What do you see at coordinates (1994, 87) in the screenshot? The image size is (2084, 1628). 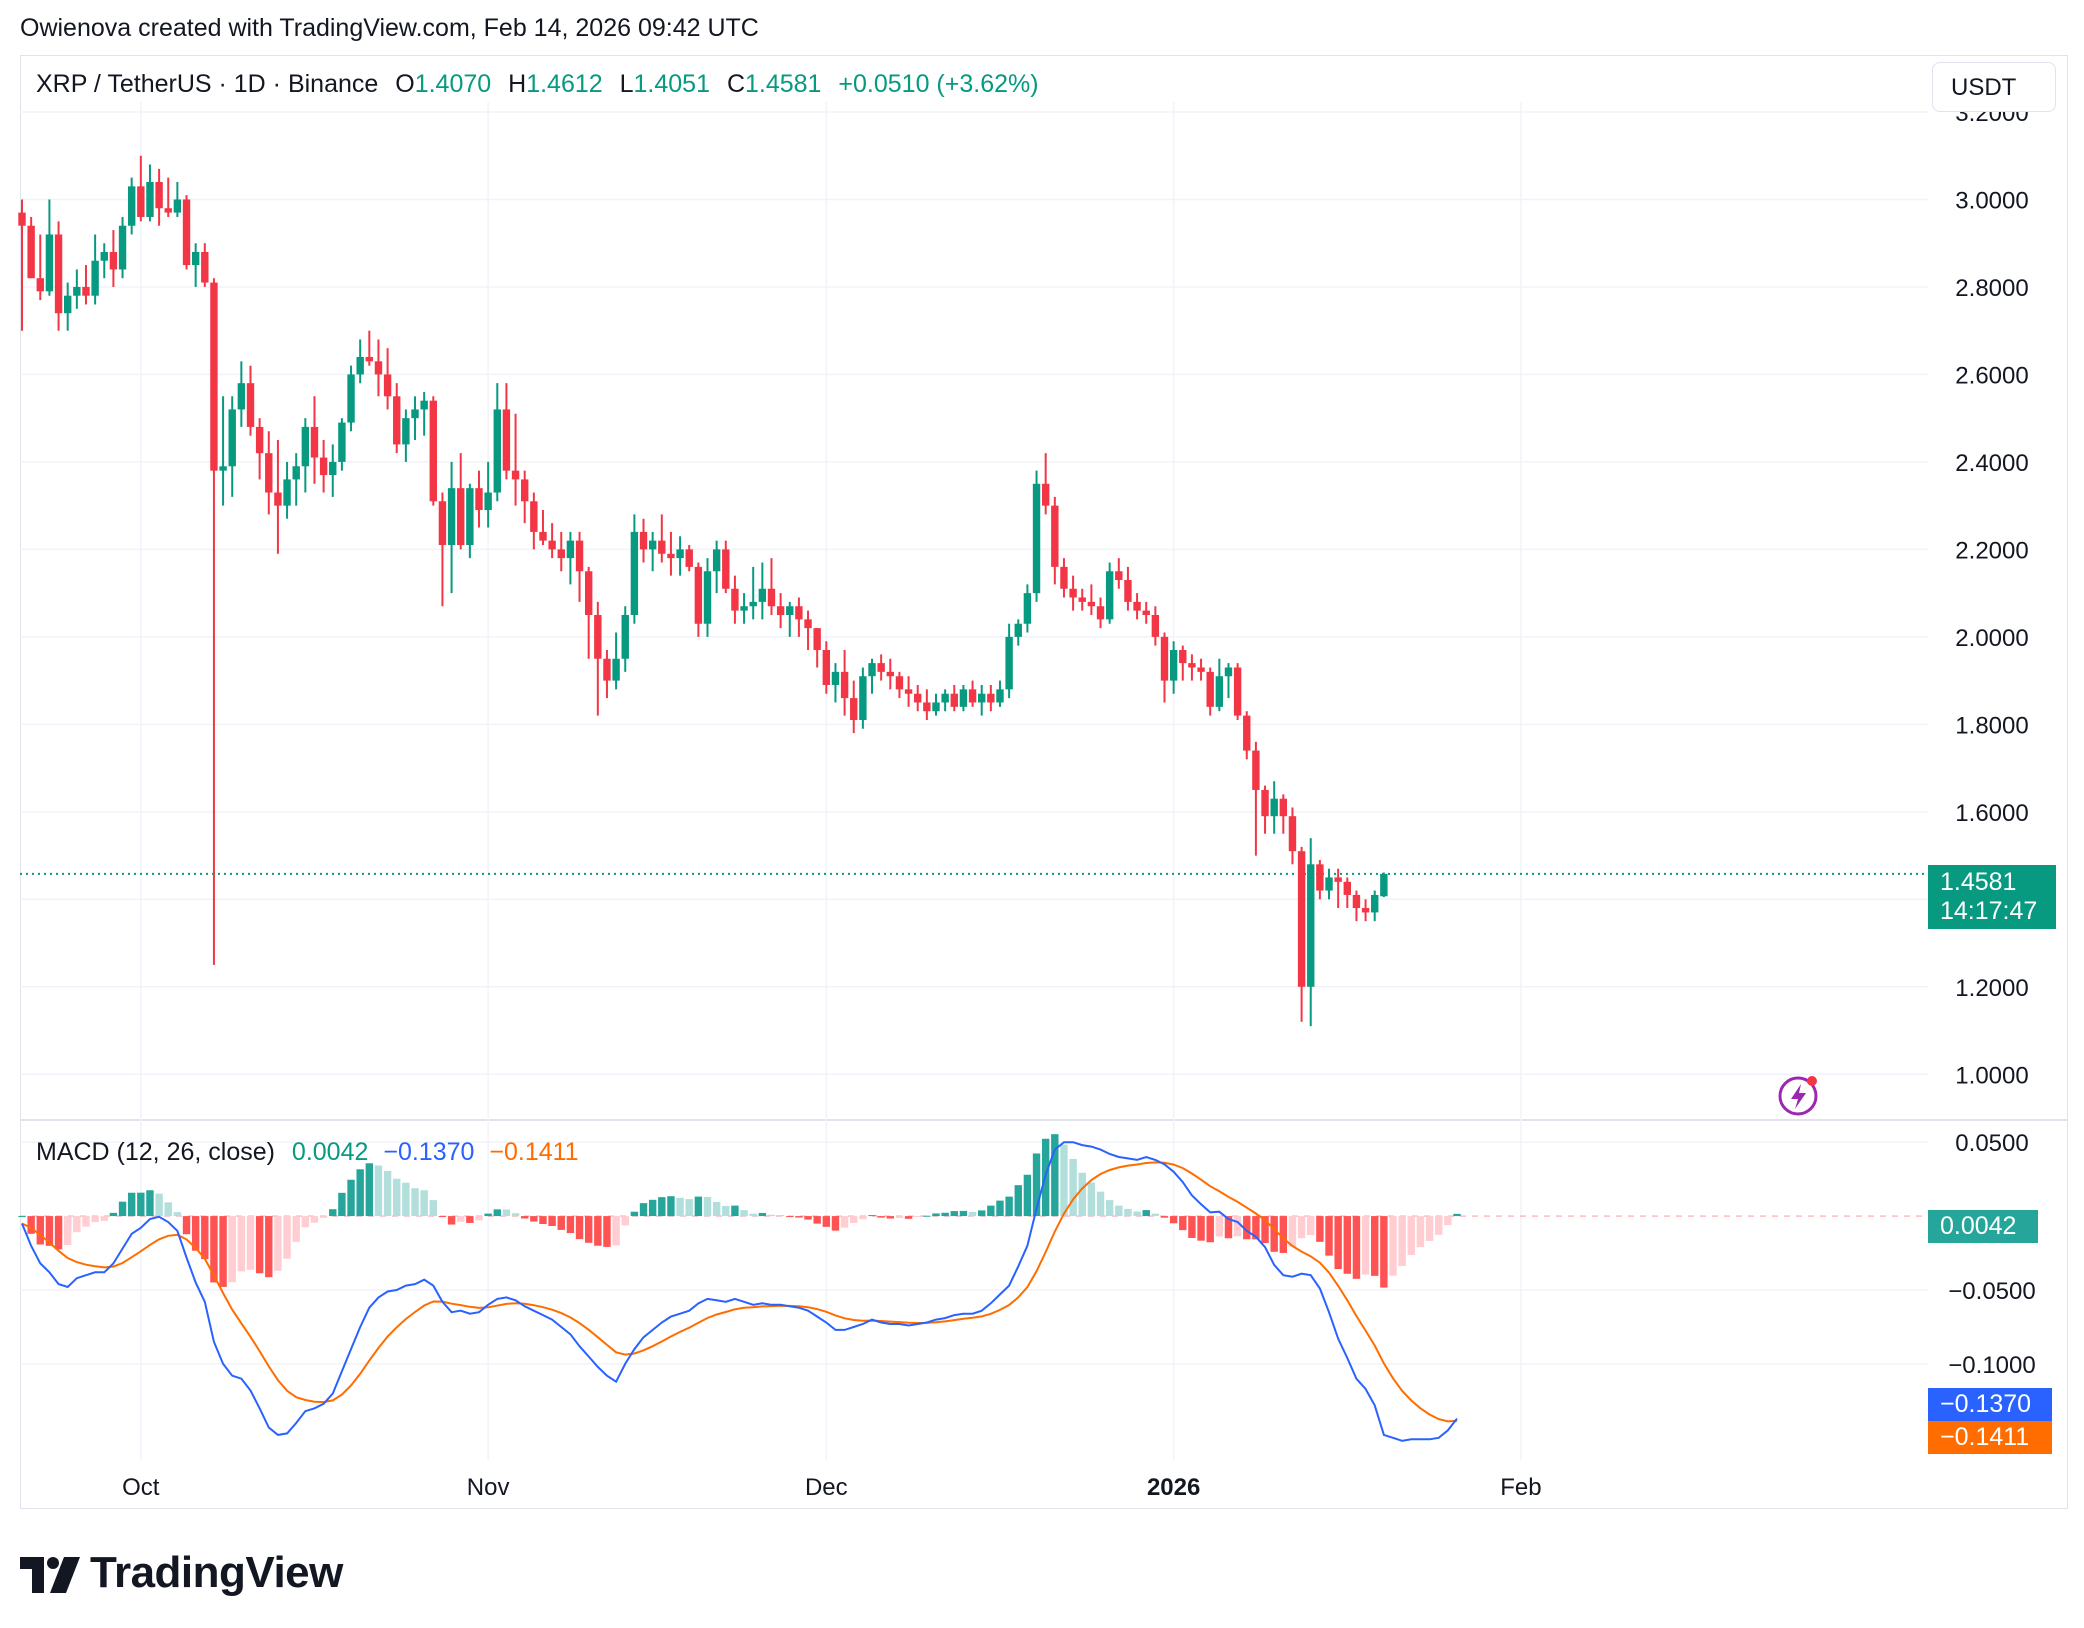 I see `currency-unit-button: USDT` at bounding box center [1994, 87].